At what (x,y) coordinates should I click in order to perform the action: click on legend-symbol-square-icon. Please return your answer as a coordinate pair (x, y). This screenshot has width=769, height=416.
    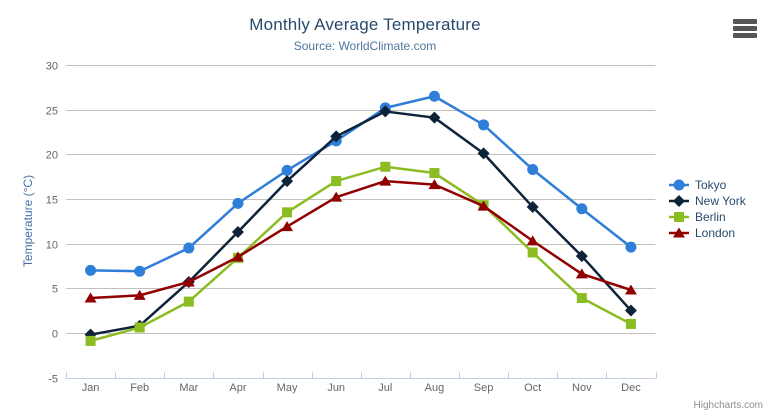
    Looking at the image, I should click on (679, 217).